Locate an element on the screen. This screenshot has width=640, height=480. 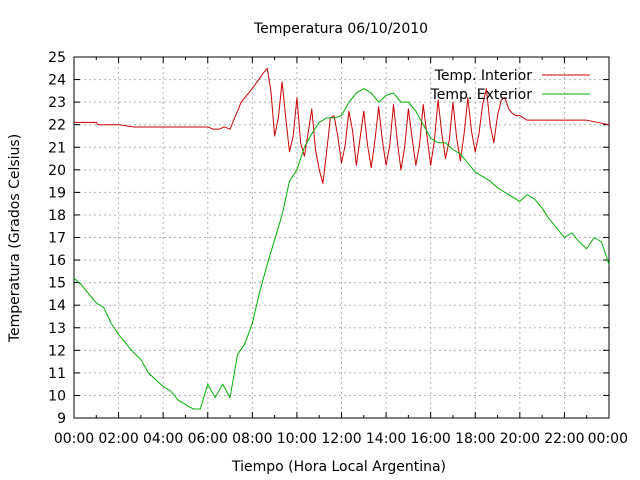
x-tick-label: 20:00 is located at coordinates (520, 439).